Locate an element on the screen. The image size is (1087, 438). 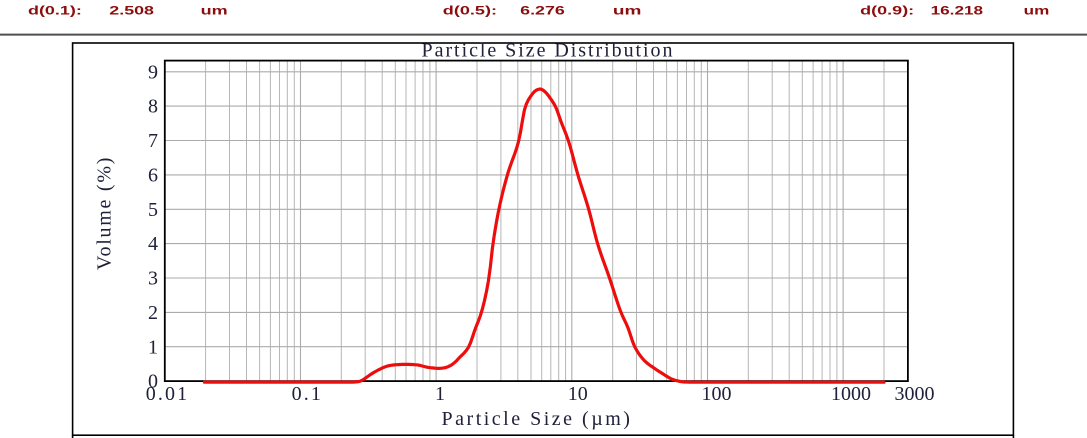
svg-text: d(0.5): is located at coordinates (470, 12).